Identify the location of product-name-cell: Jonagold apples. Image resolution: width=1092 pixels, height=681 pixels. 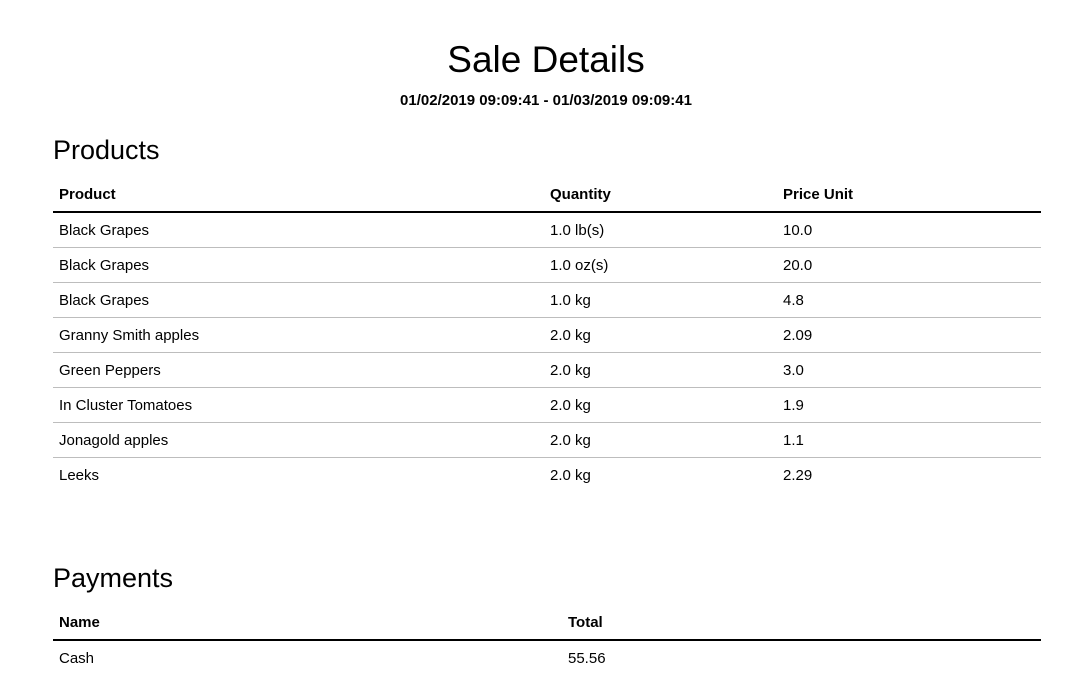
(298, 440).